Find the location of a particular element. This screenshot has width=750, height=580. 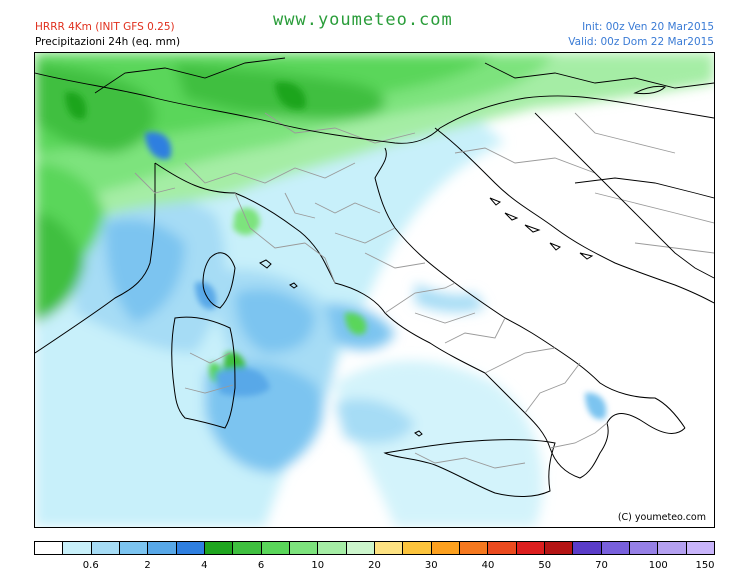

legend-tick-label: 70 is located at coordinates (601, 565).